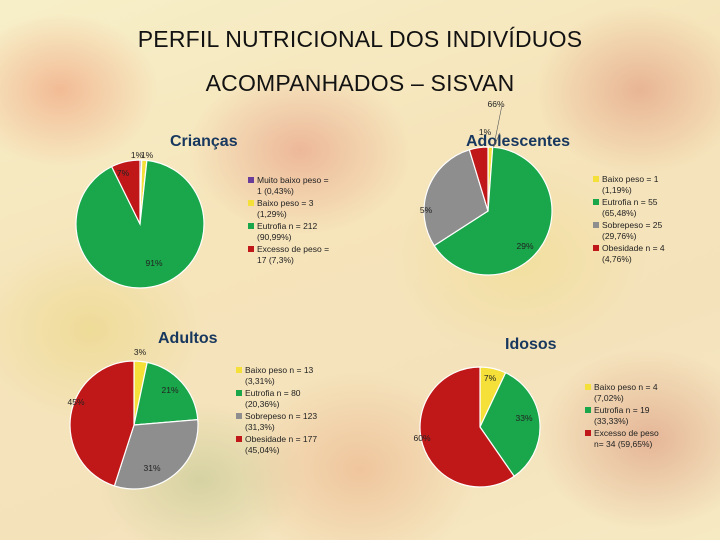 This screenshot has width=720, height=540. What do you see at coordinates (262, 449) in the screenshot?
I see `legend-text-line2: (45,04%)` at bounding box center [262, 449].